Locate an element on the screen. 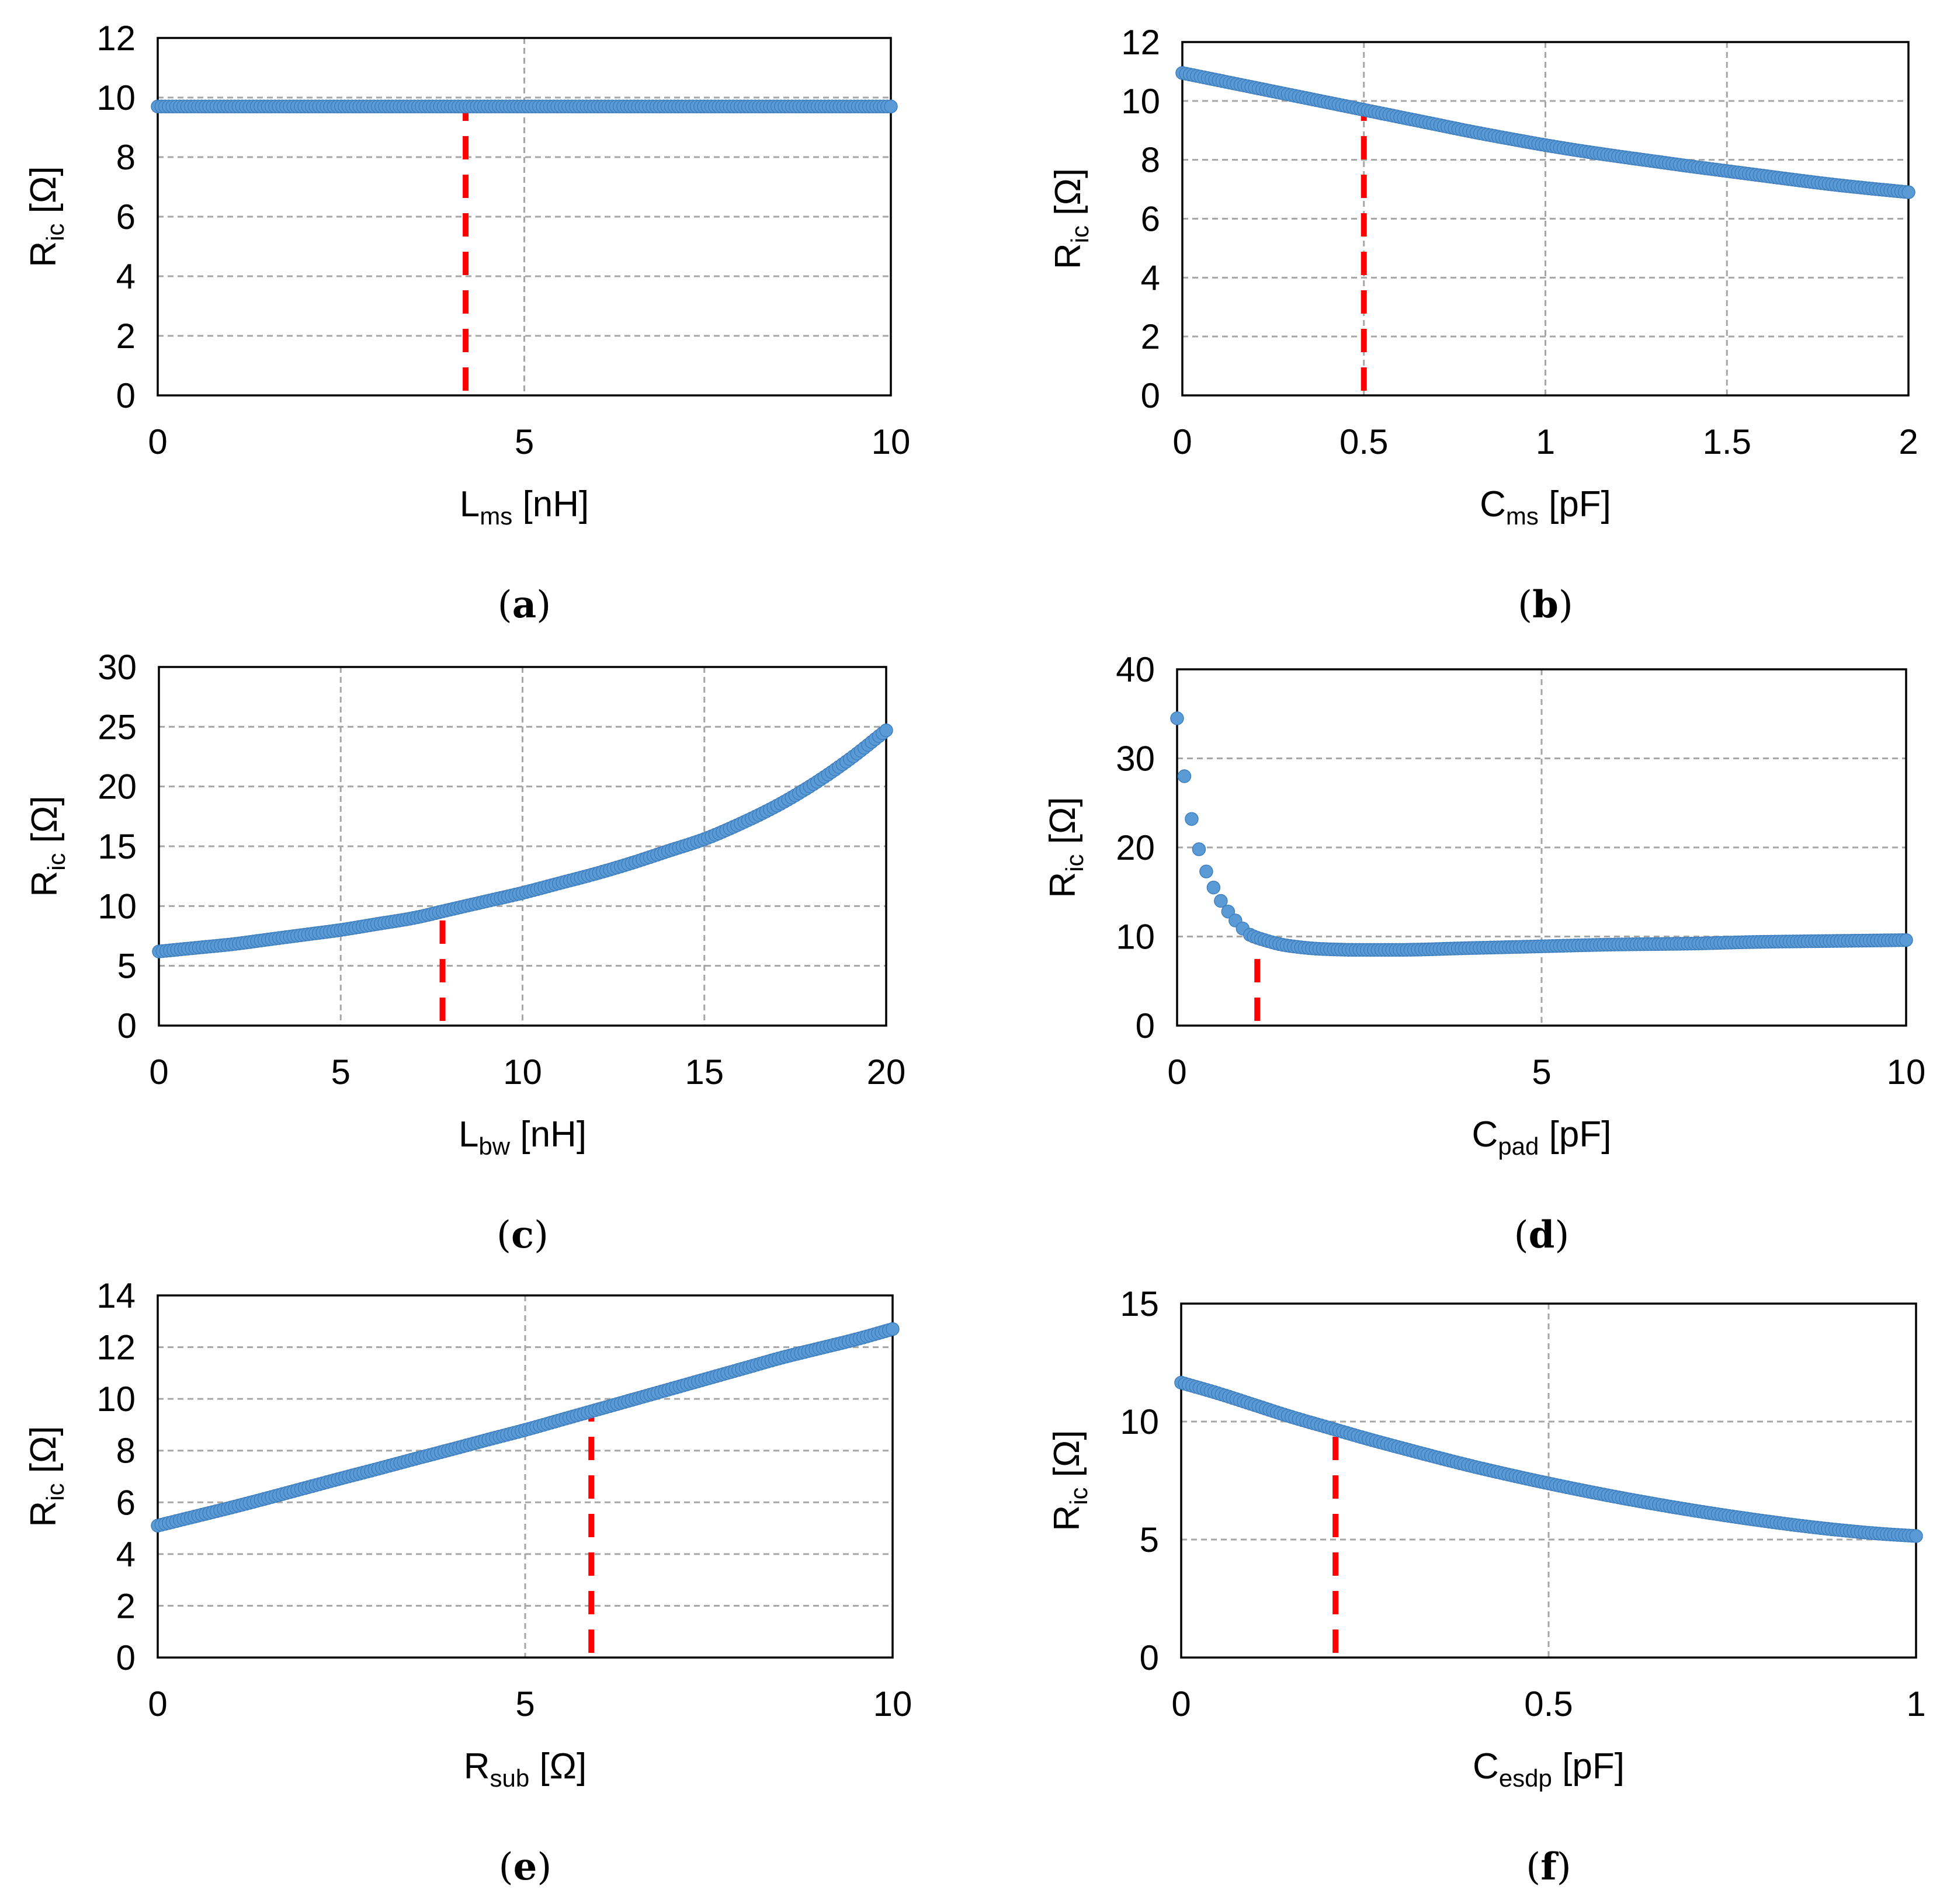 This screenshot has width=1940, height=1904. chart-c: 0 5 10 15 20 25 30 0 5 10 15 20 Ric [Ω] Lbw [nH] (c) is located at coordinates (465, 952).